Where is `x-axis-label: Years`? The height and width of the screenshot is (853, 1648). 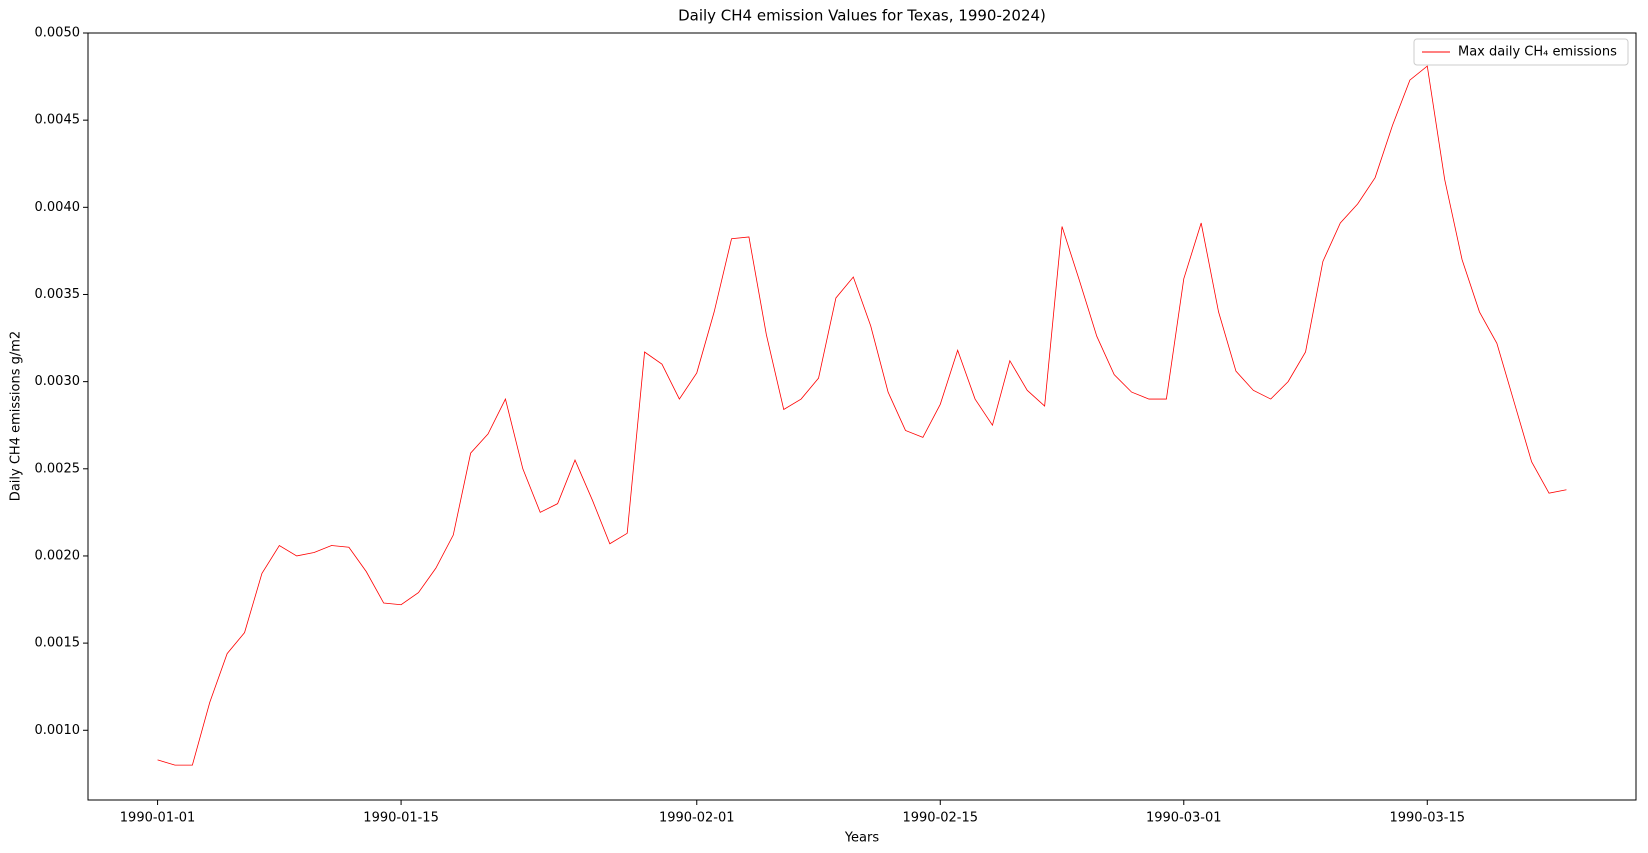 x-axis-label: Years is located at coordinates (862, 838).